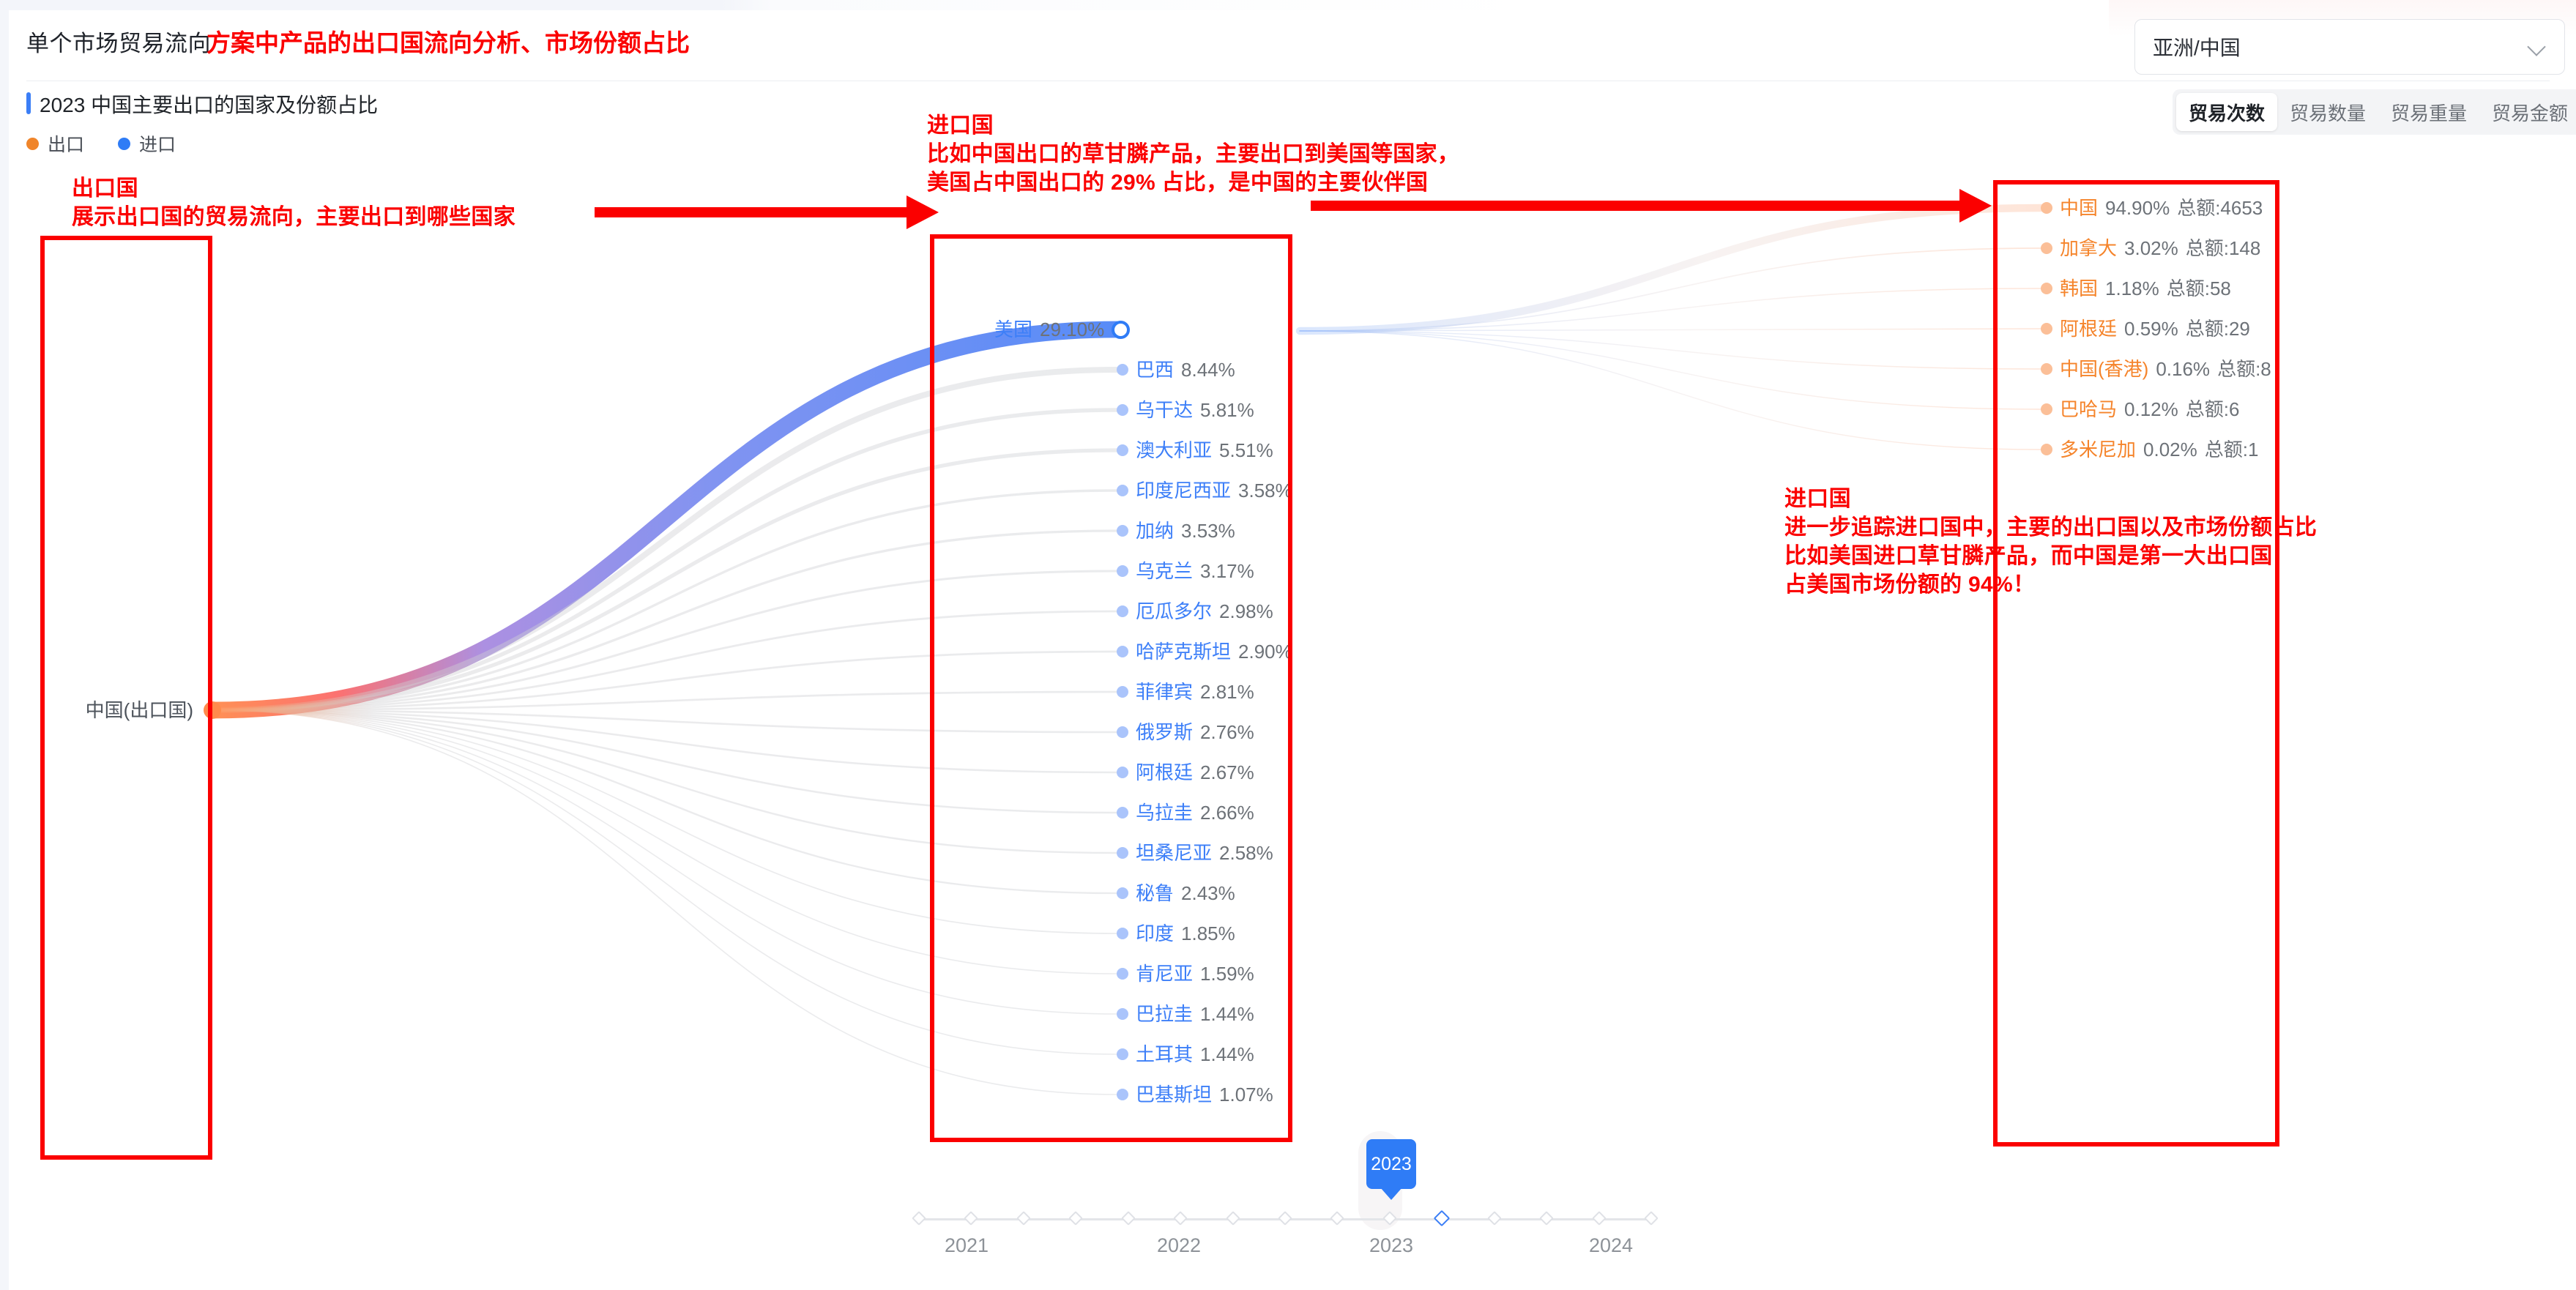 The width and height of the screenshot is (2576, 1290). Describe the element at coordinates (1227, 692) in the screenshot. I see `node-pct: 2.81%` at that location.